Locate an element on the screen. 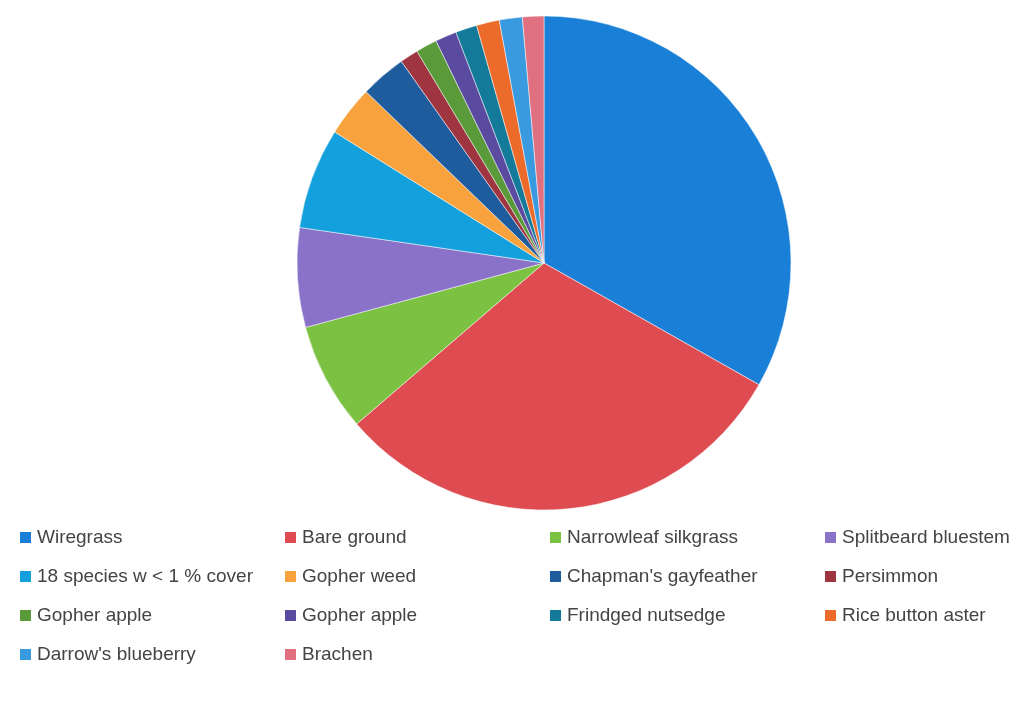  legend-label: Darrow's blueberry is located at coordinates (116, 654).